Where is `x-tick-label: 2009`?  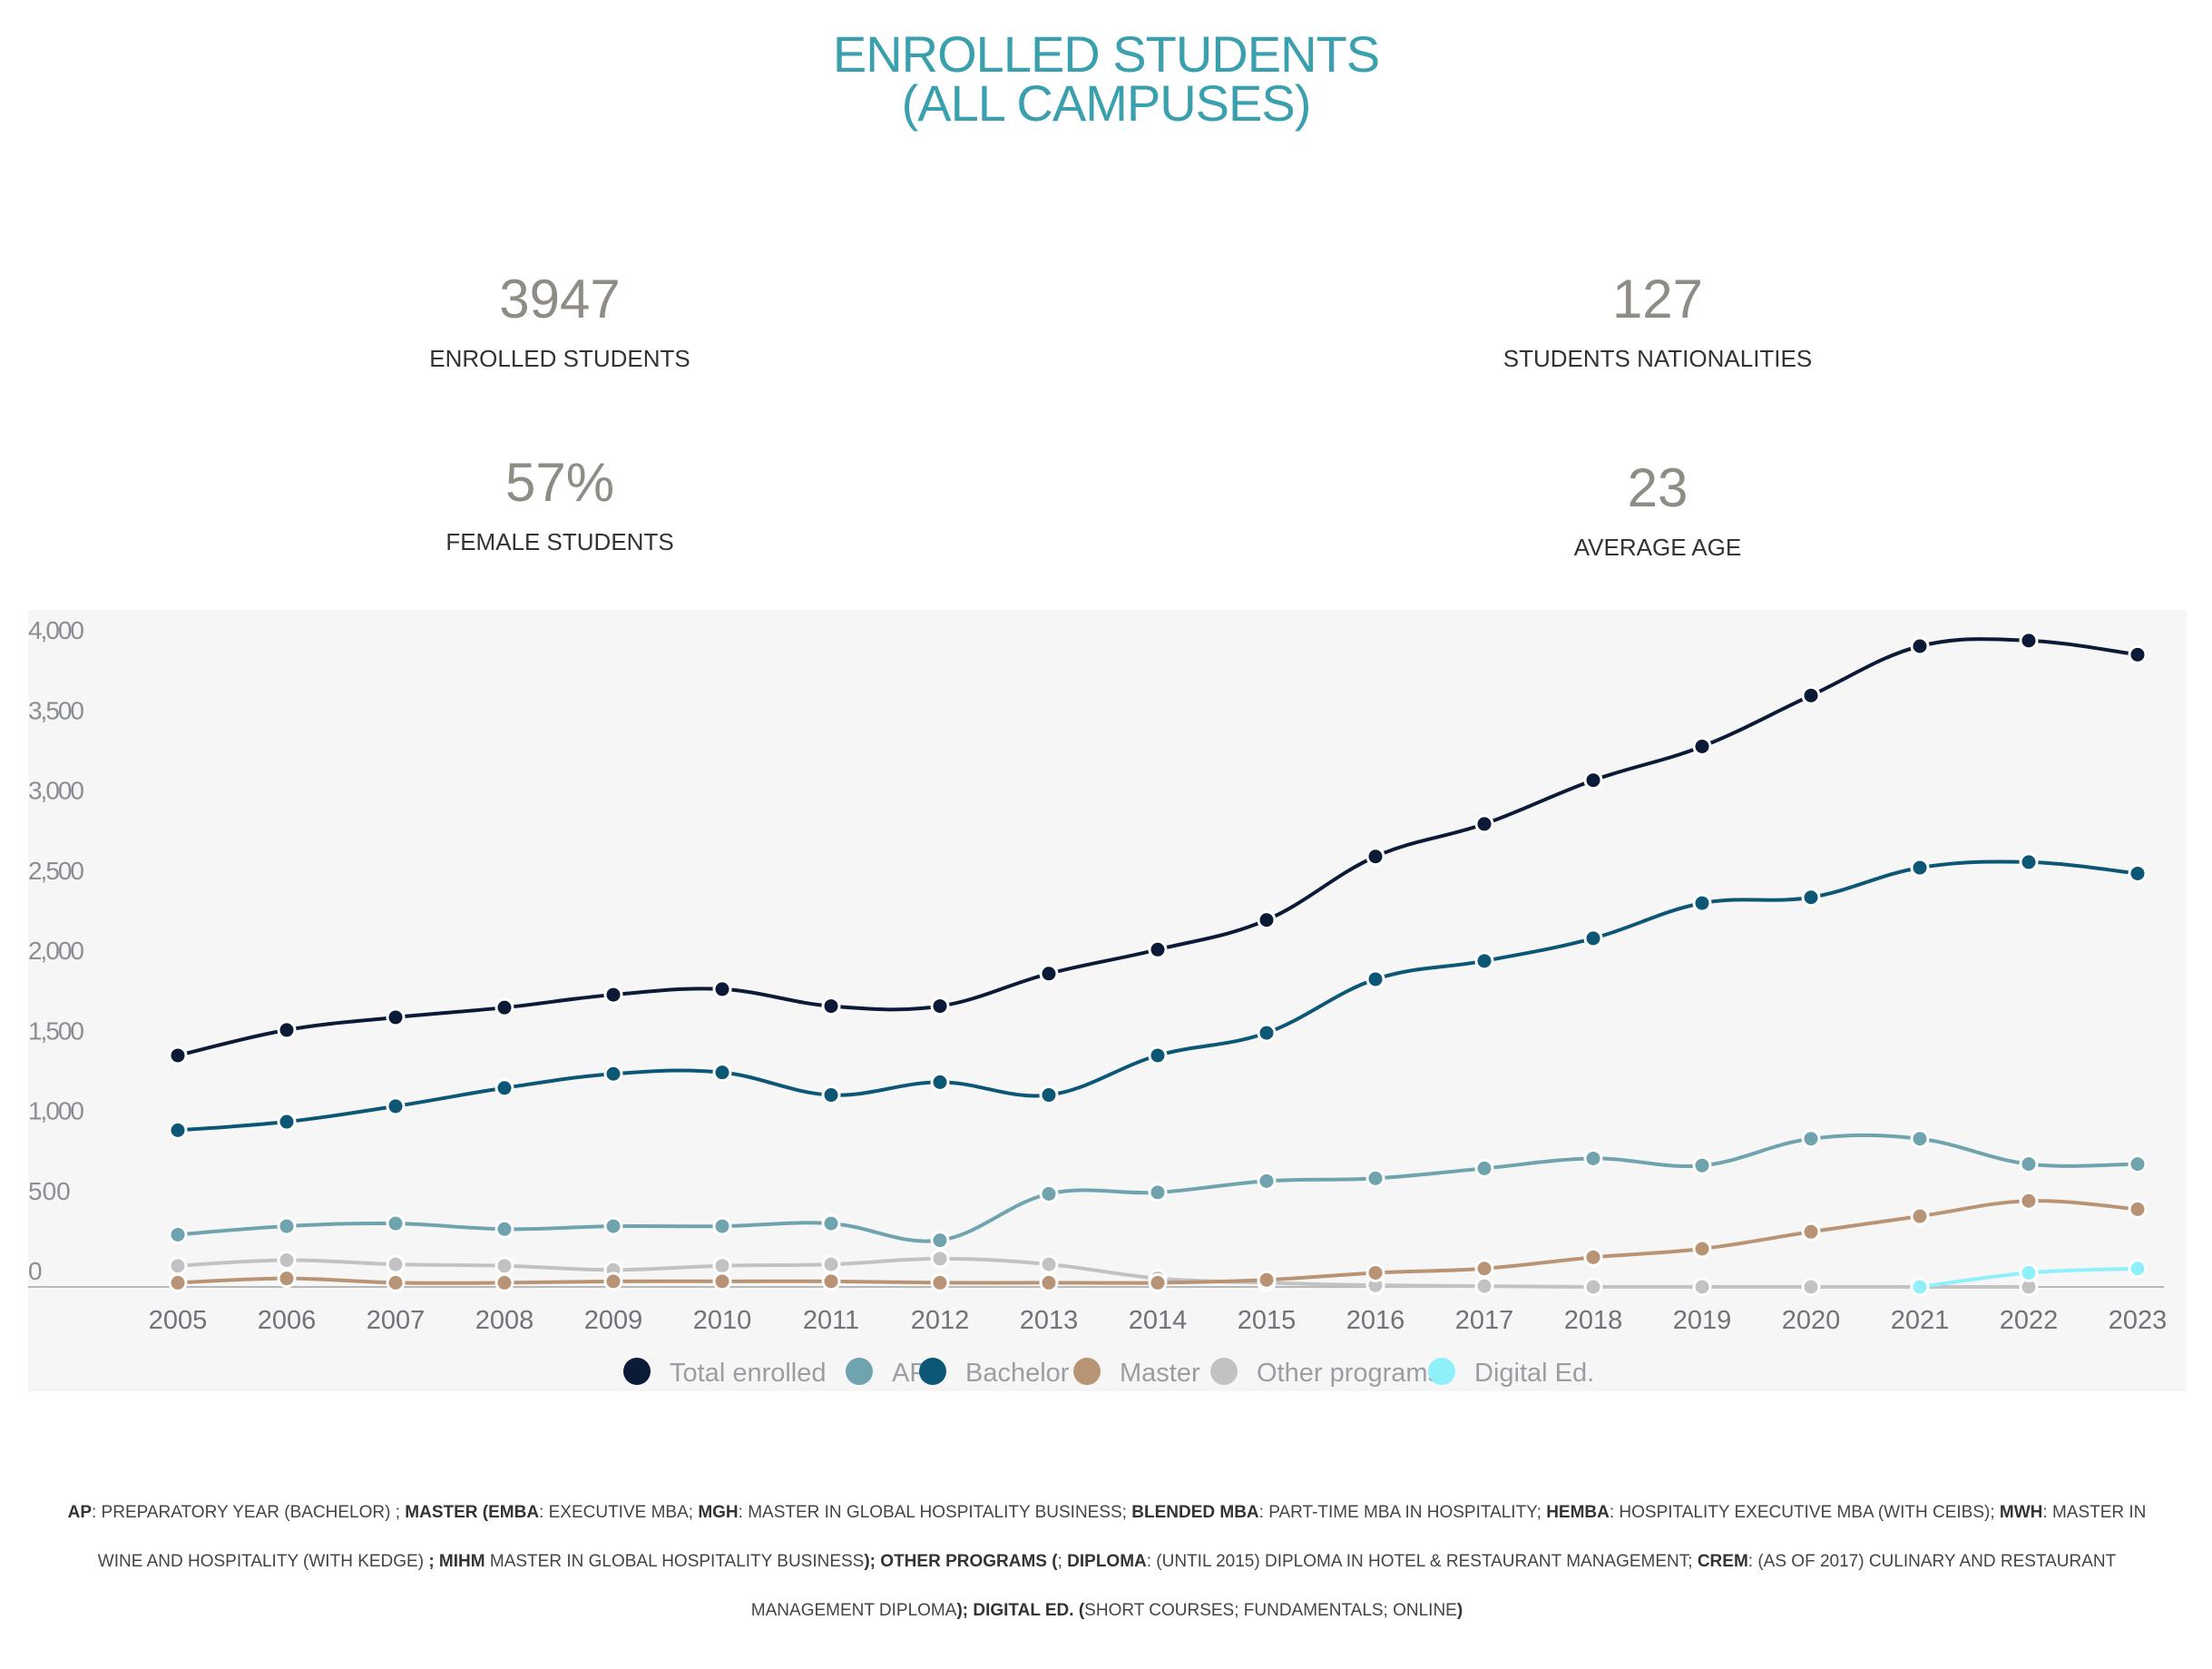
x-tick-label: 2009 is located at coordinates (613, 1320).